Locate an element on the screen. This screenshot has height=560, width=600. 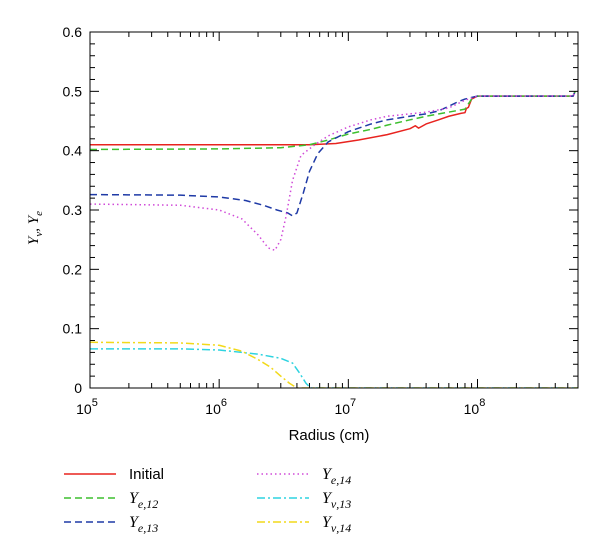
y-tick-label-1: 0 is located at coordinates (78, 388).